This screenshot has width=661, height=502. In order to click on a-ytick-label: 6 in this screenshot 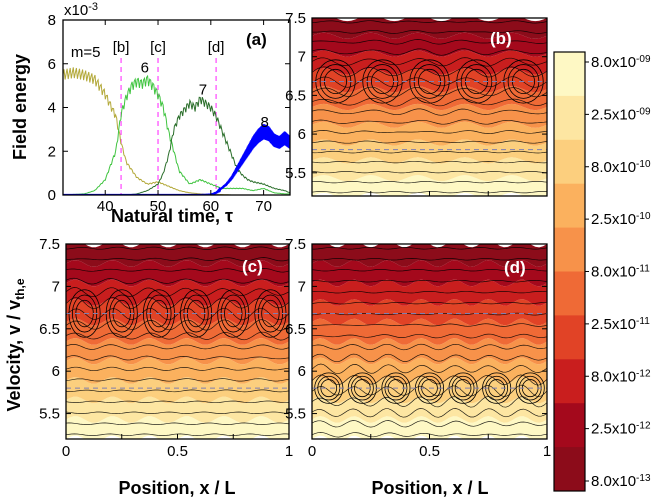, I will do `click(52, 64)`.